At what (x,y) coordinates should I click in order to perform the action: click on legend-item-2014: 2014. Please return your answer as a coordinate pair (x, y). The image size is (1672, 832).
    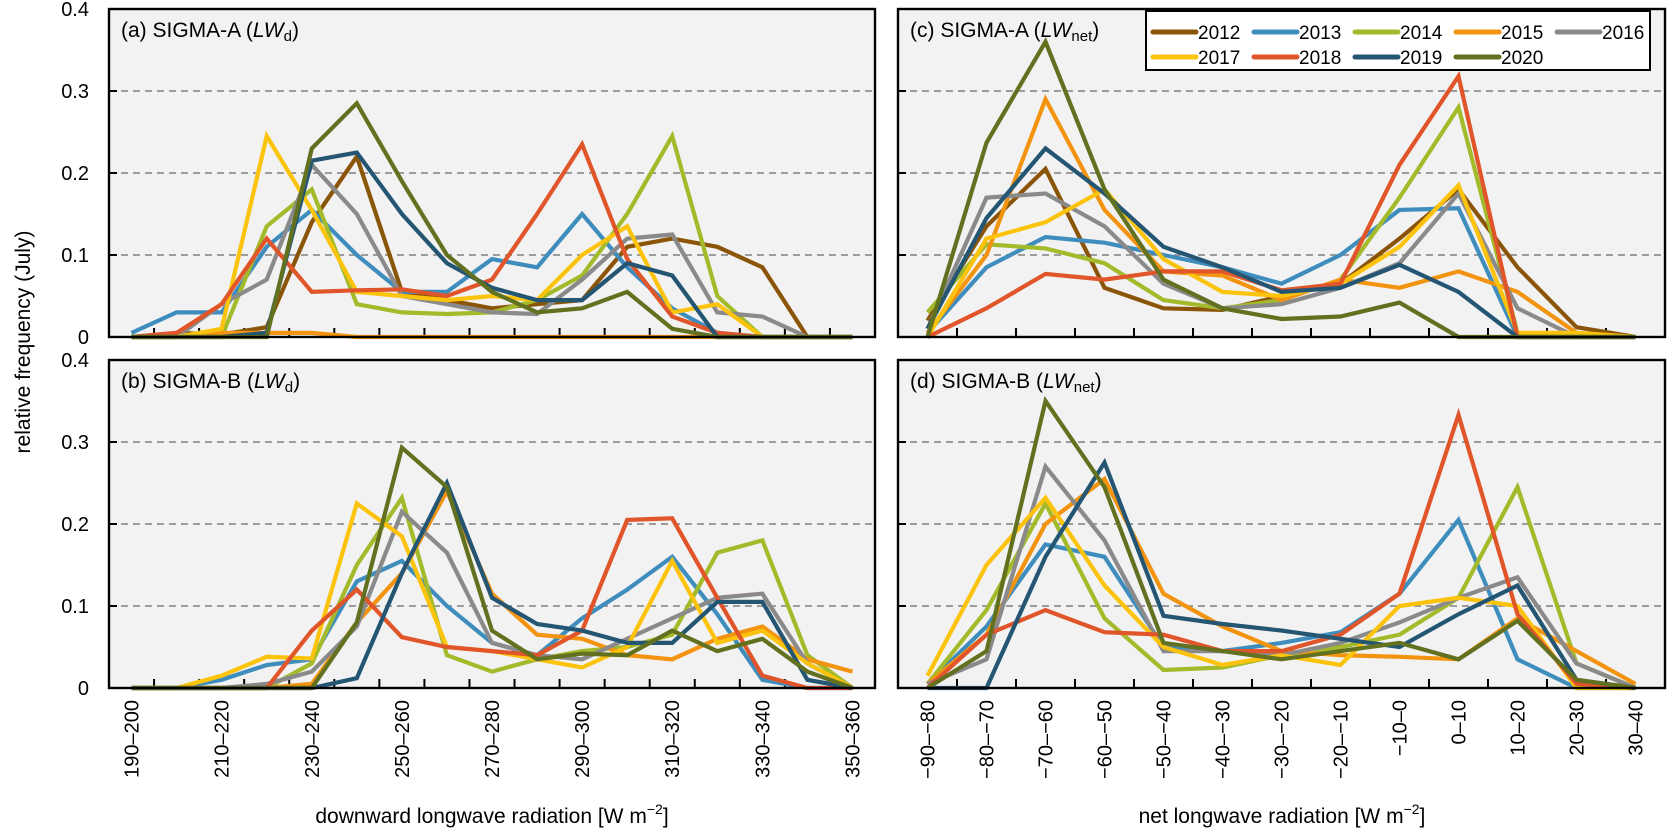
    Looking at the image, I should click on (1397, 33).